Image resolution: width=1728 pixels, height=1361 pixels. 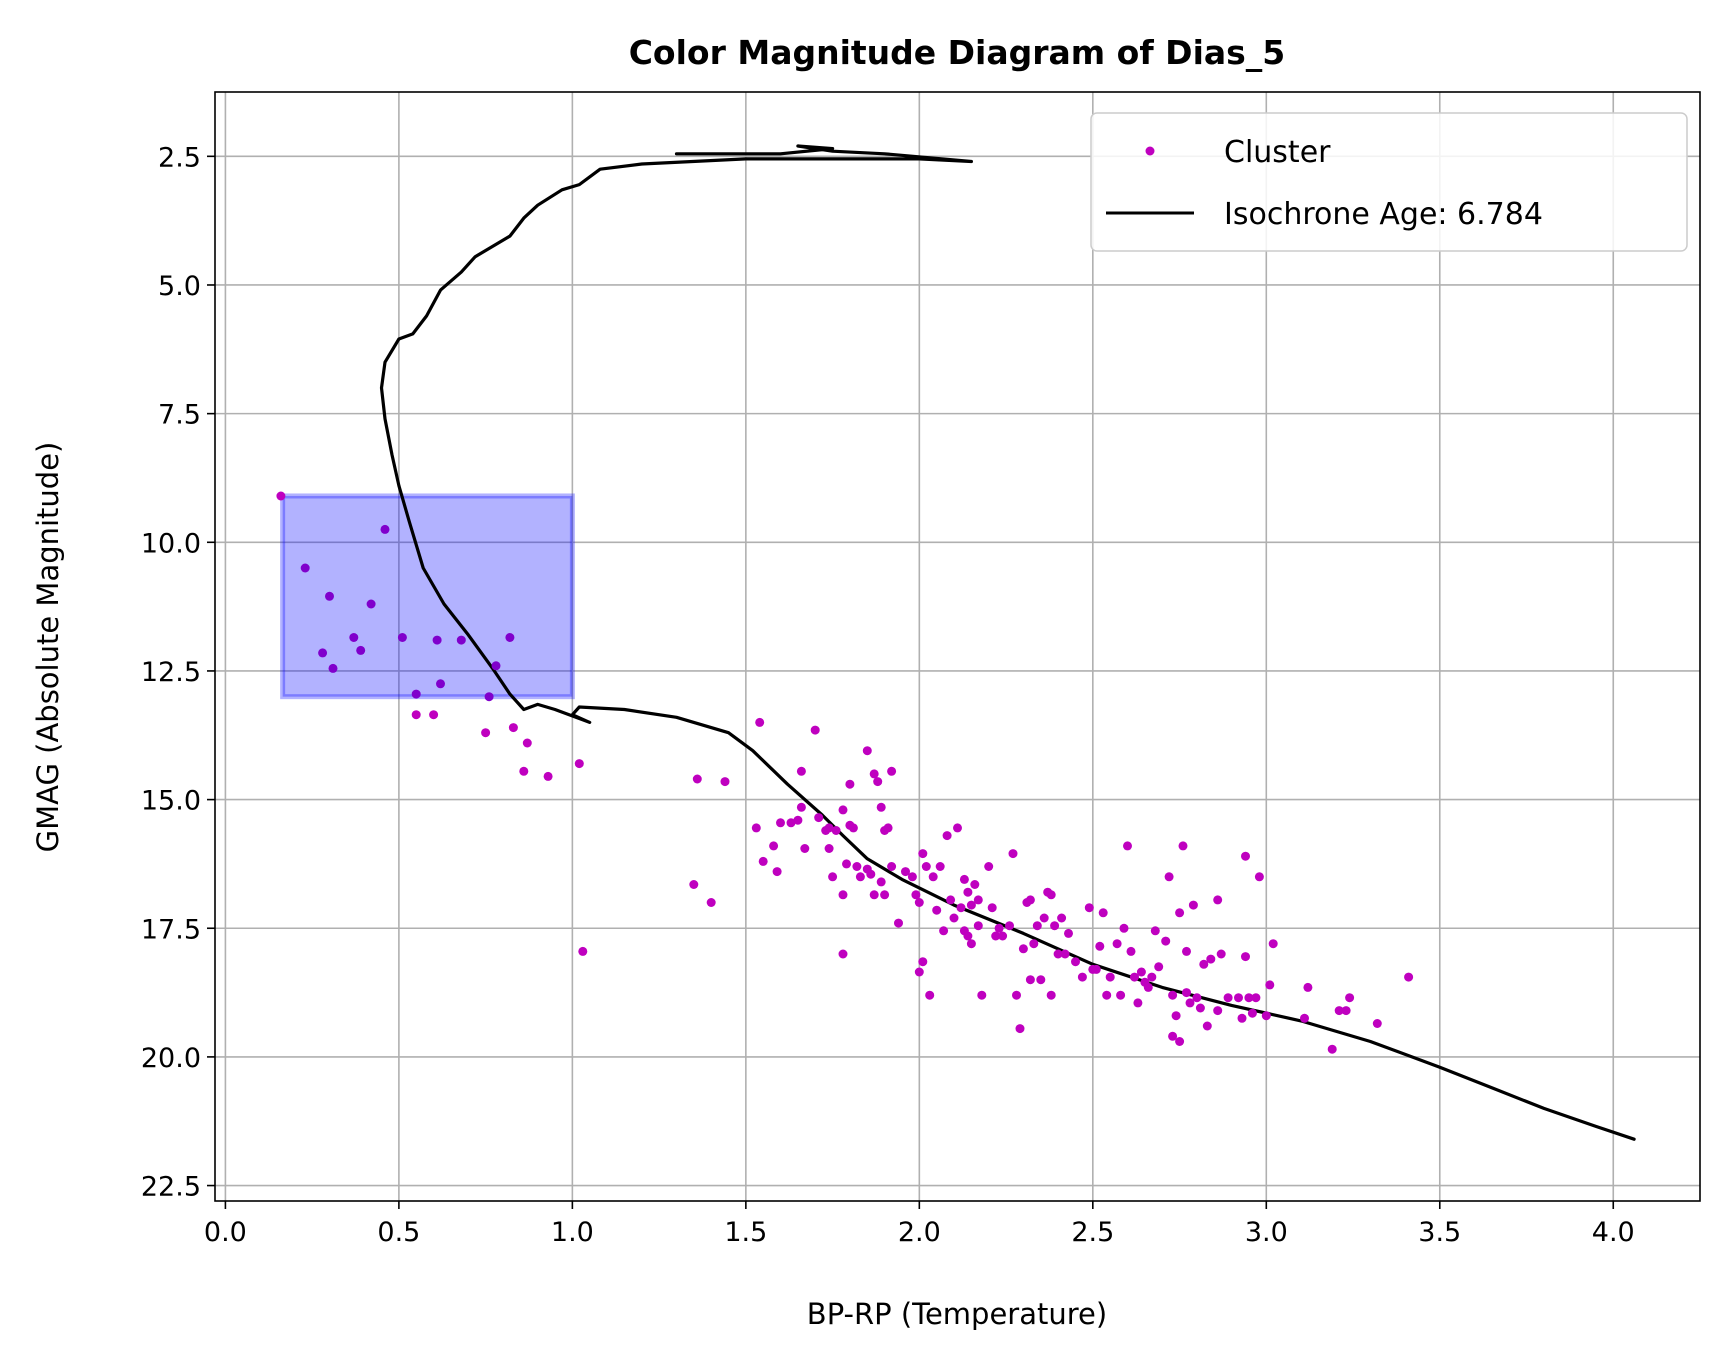 What do you see at coordinates (919, 1232) in the screenshot?
I see `x-tick-label-4: 2.0` at bounding box center [919, 1232].